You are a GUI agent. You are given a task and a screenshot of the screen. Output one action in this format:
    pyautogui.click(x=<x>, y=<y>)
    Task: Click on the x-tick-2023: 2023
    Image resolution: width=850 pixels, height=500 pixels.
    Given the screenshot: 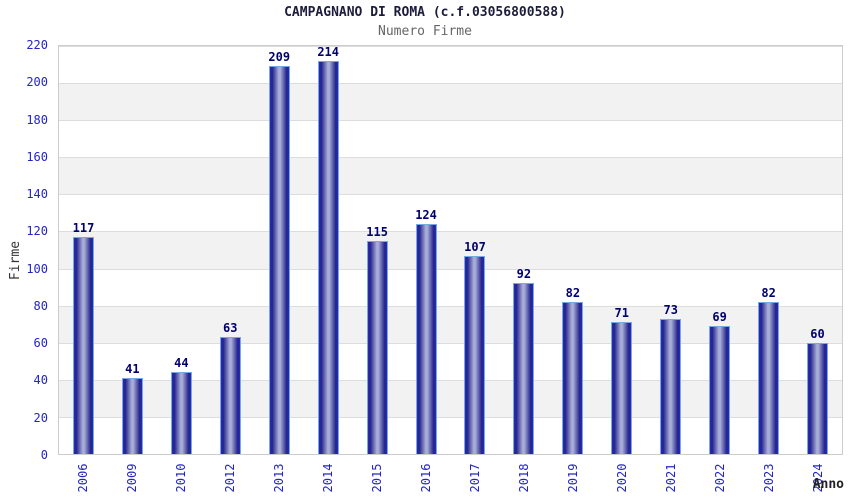 What is the action you would take?
    pyautogui.click(x=769, y=478)
    